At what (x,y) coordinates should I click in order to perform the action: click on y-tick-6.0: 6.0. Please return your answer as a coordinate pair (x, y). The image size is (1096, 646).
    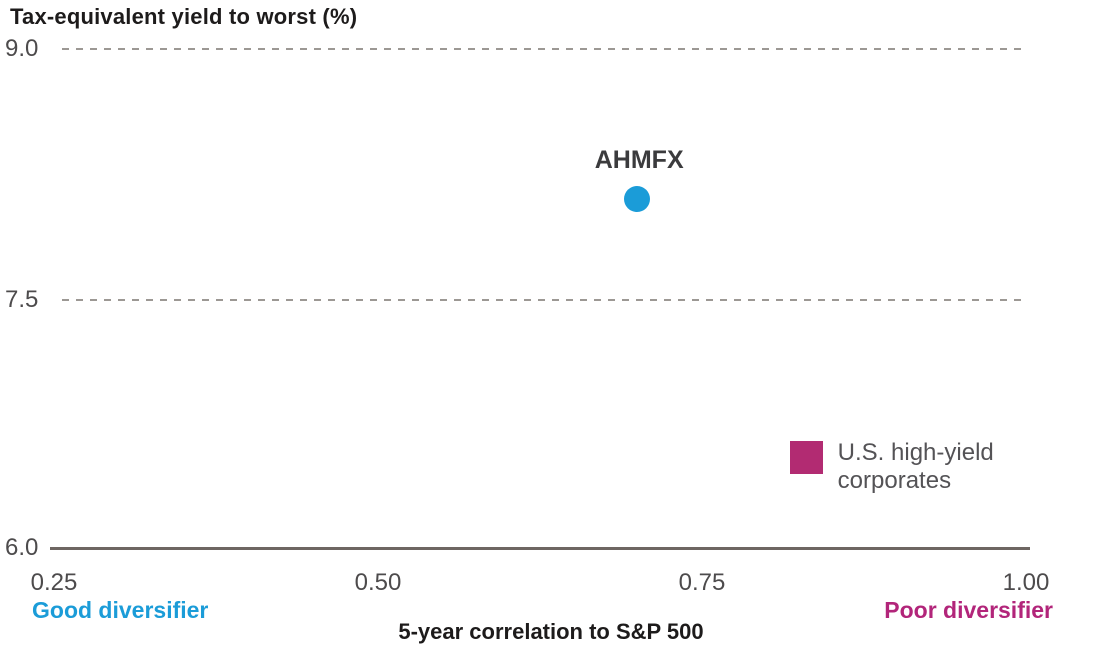
    Looking at the image, I should click on (22, 547).